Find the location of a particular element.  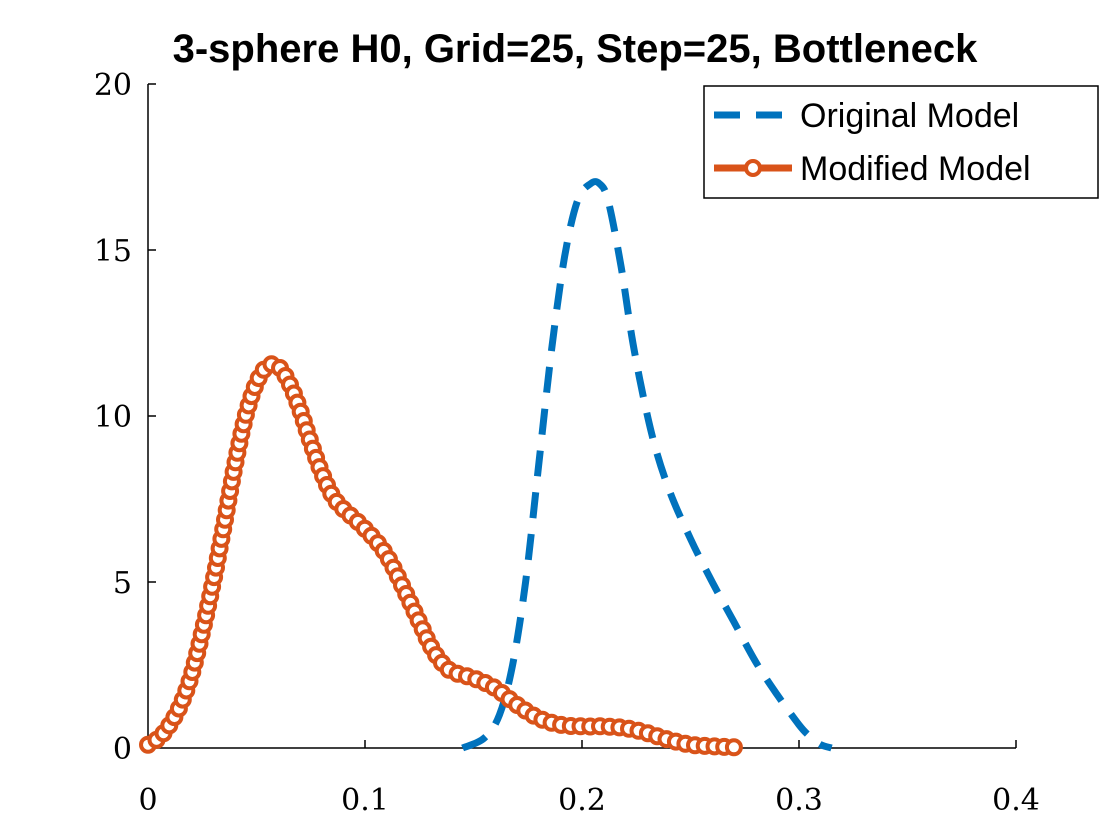

legend: Original Model Modified Model is located at coordinates (901, 142).